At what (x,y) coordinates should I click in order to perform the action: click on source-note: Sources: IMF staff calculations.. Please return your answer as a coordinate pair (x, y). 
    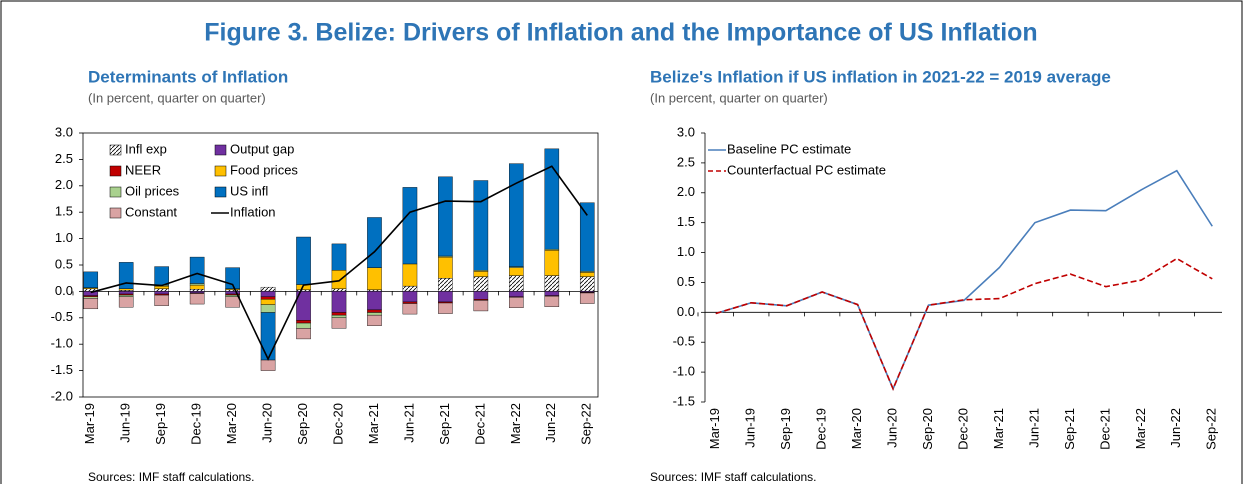
    Looking at the image, I should click on (171, 477).